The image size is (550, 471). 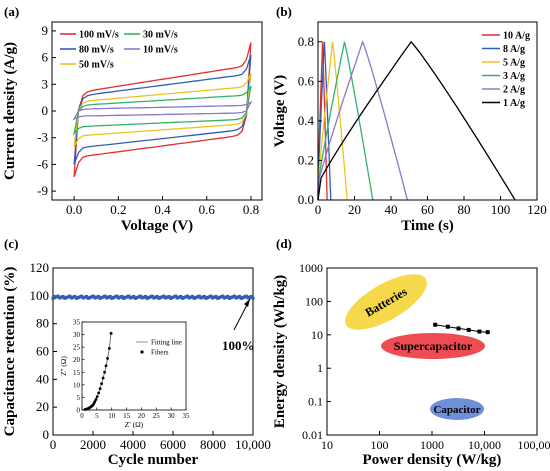 I want to click on panel-d-y-tick-label: 0.1, so click(x=315, y=402).